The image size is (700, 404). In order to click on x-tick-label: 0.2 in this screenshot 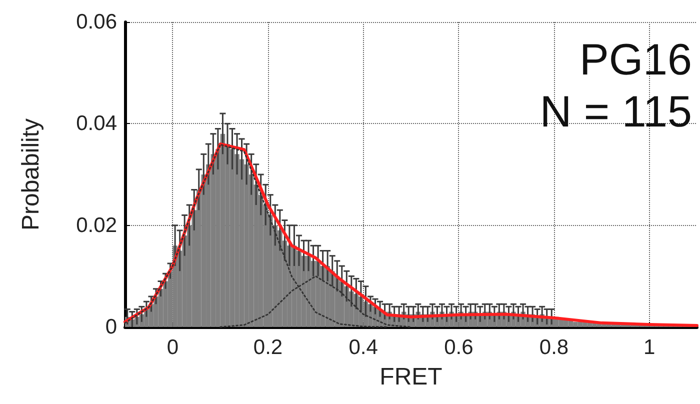, I will do `click(268, 347)`.